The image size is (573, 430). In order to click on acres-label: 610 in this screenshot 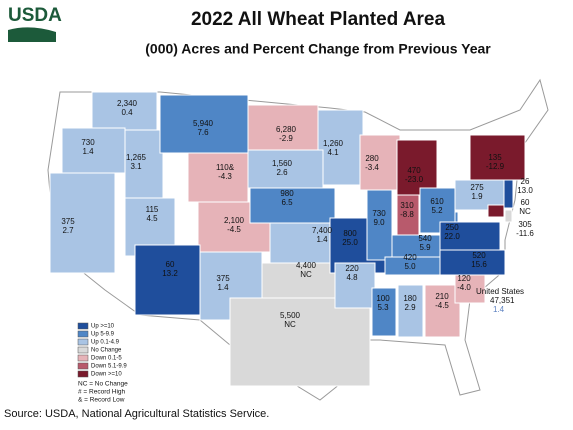, I will do `click(437, 201)`.